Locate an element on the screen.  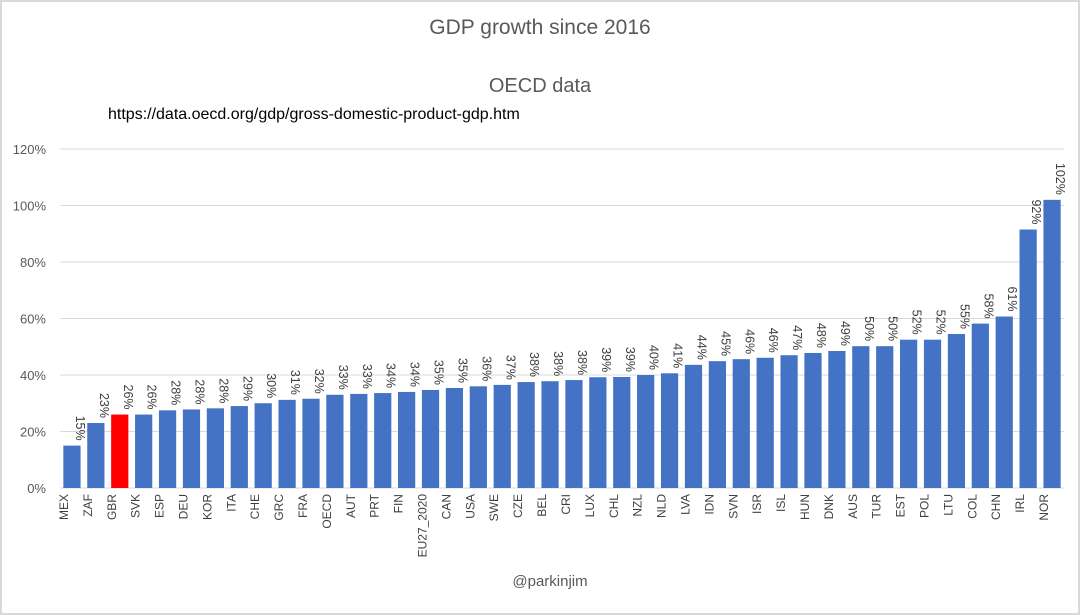
data-label-fin: 34% is located at coordinates (415, 374).